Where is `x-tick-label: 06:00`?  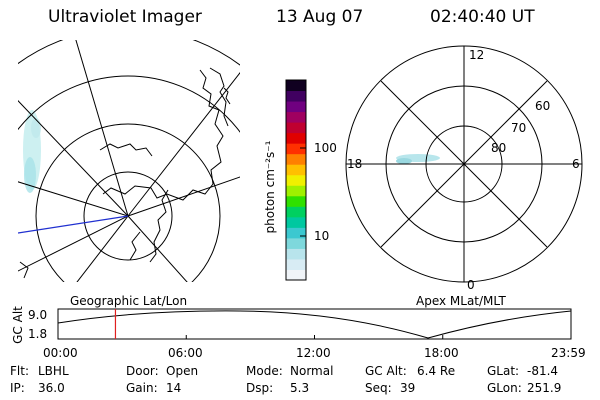 x-tick-label: 06:00 is located at coordinates (185, 353).